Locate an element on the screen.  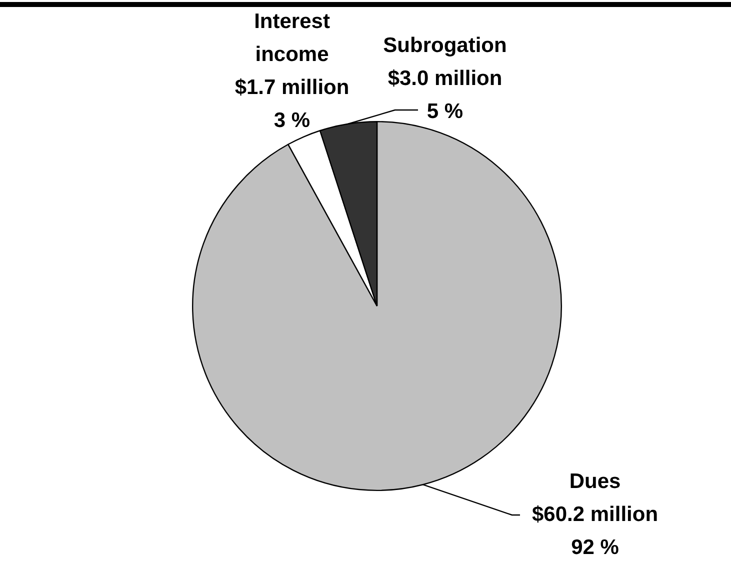
data-label: 92 % is located at coordinates (595, 547).